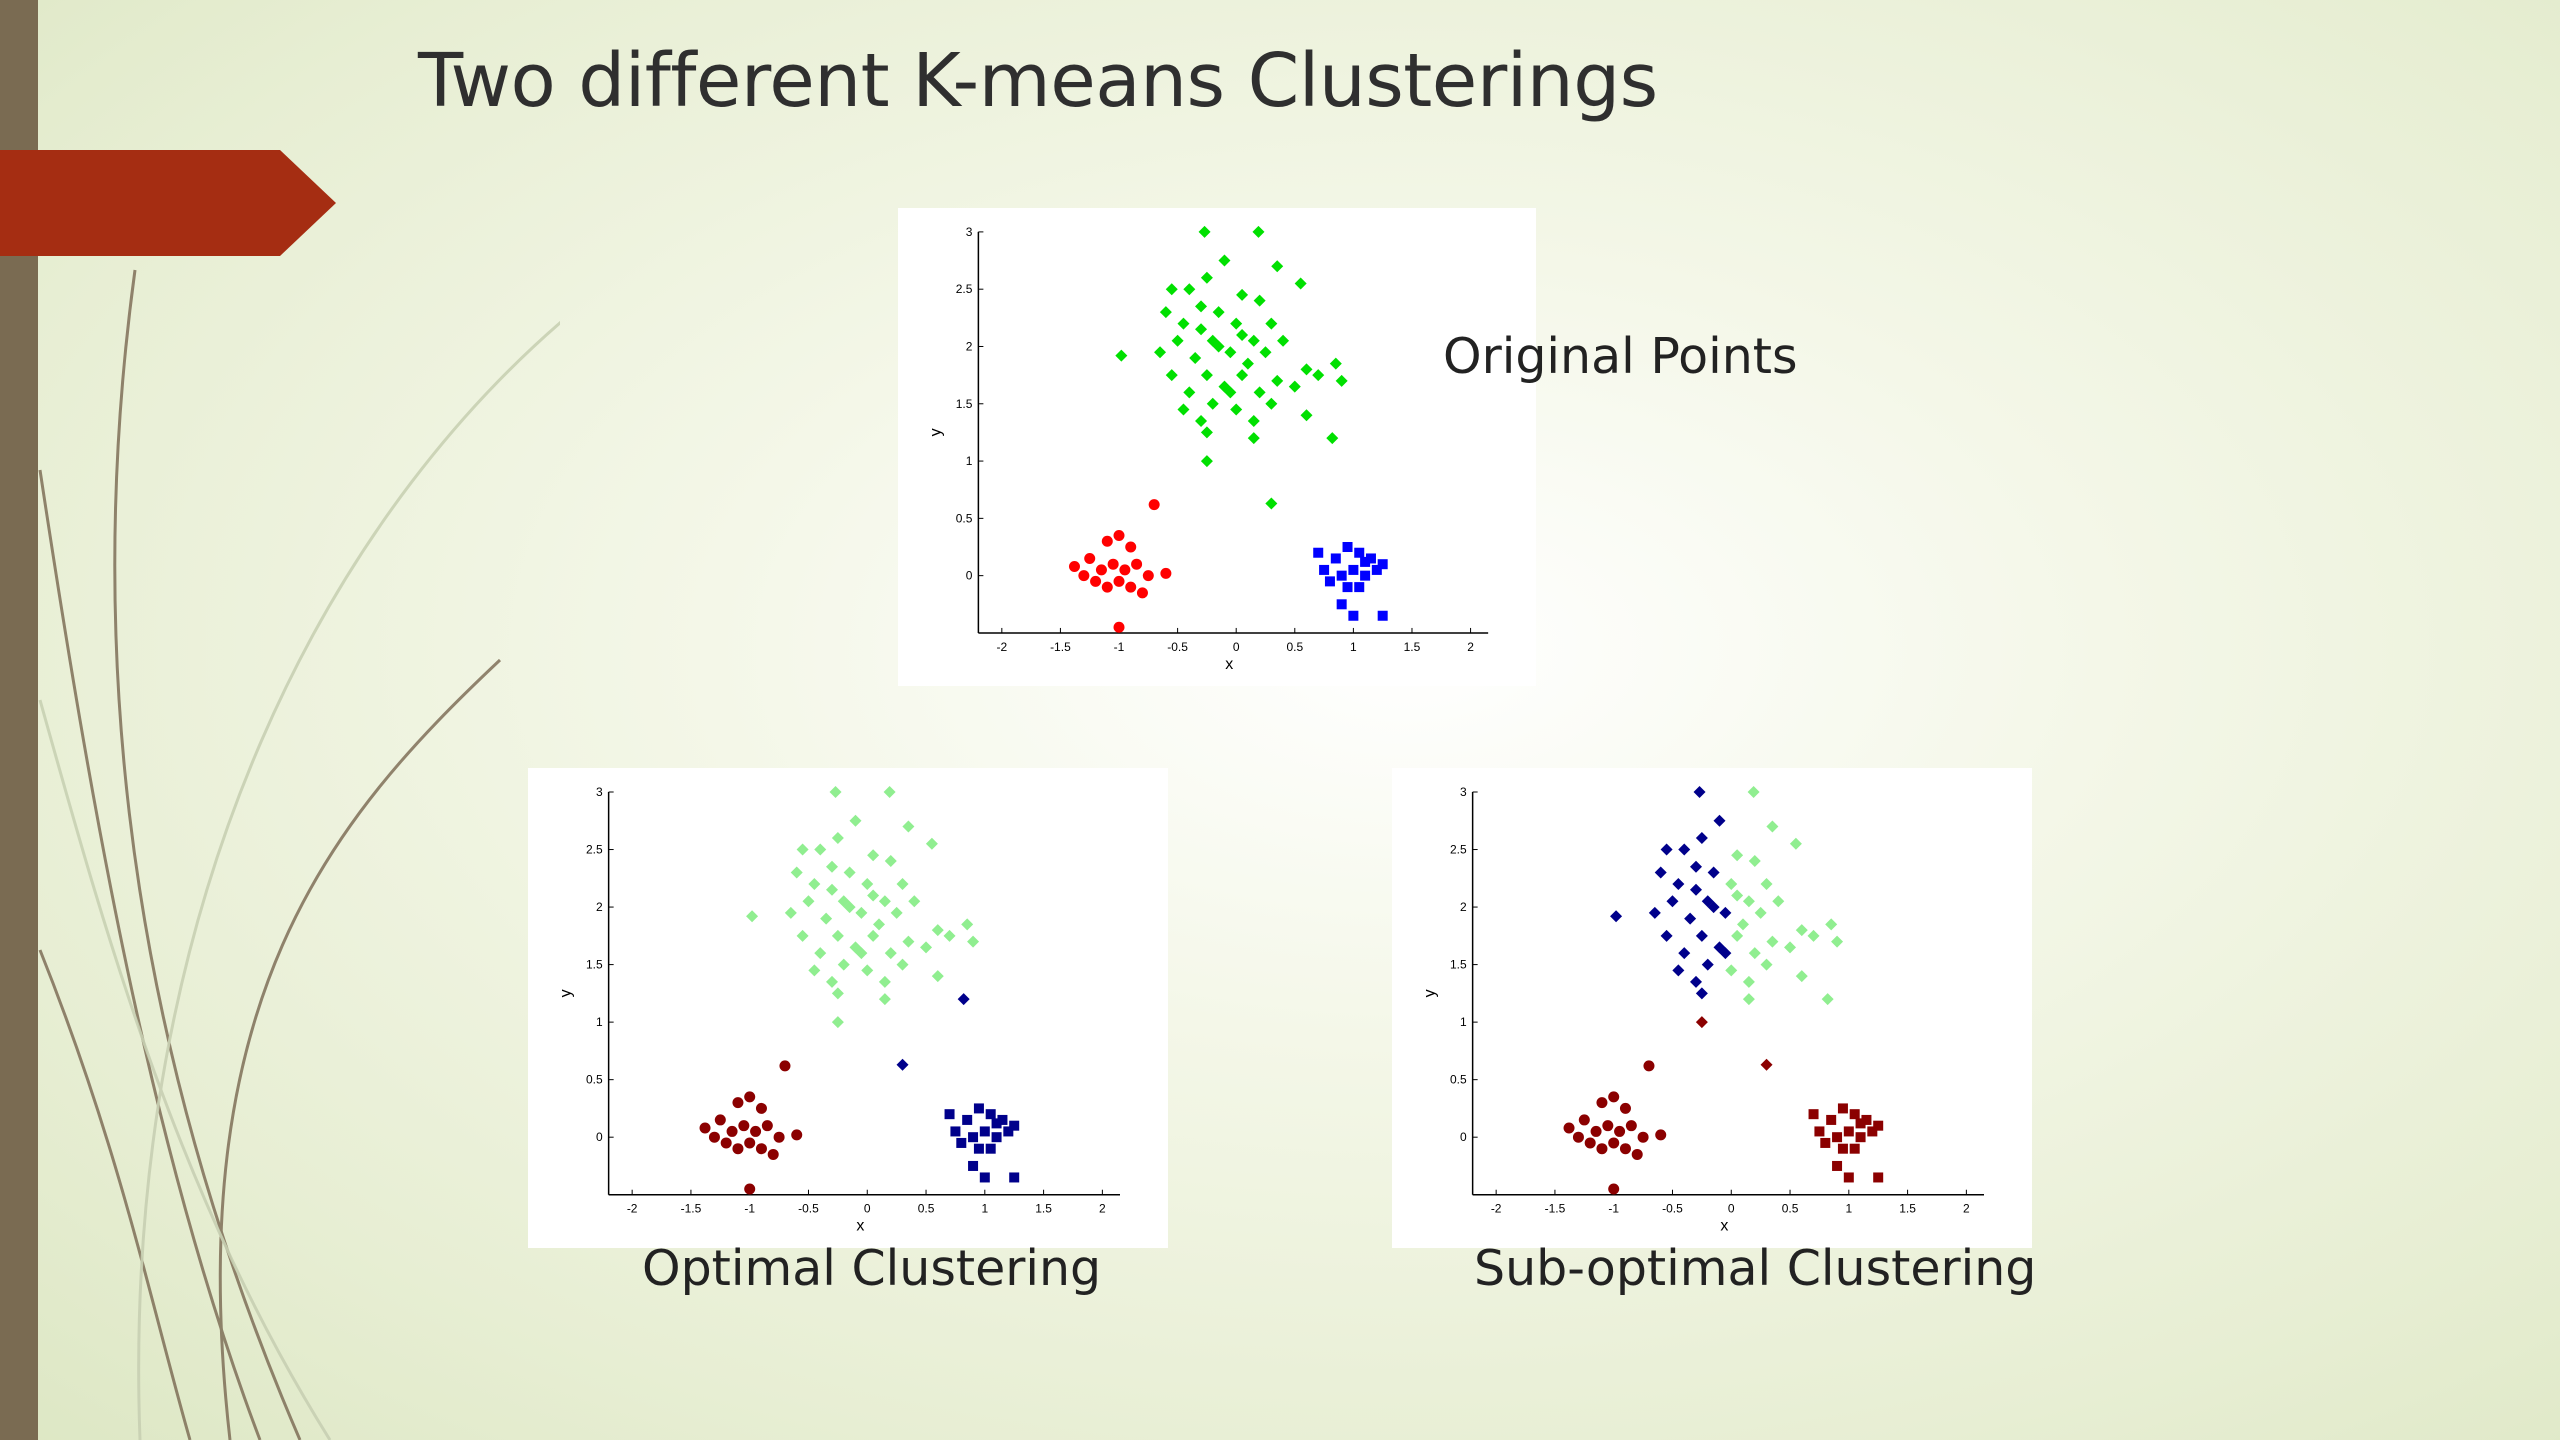 The height and width of the screenshot is (1440, 2560). Describe the element at coordinates (1555, 1209) in the screenshot. I see `x-tick-label: -1.5` at that location.